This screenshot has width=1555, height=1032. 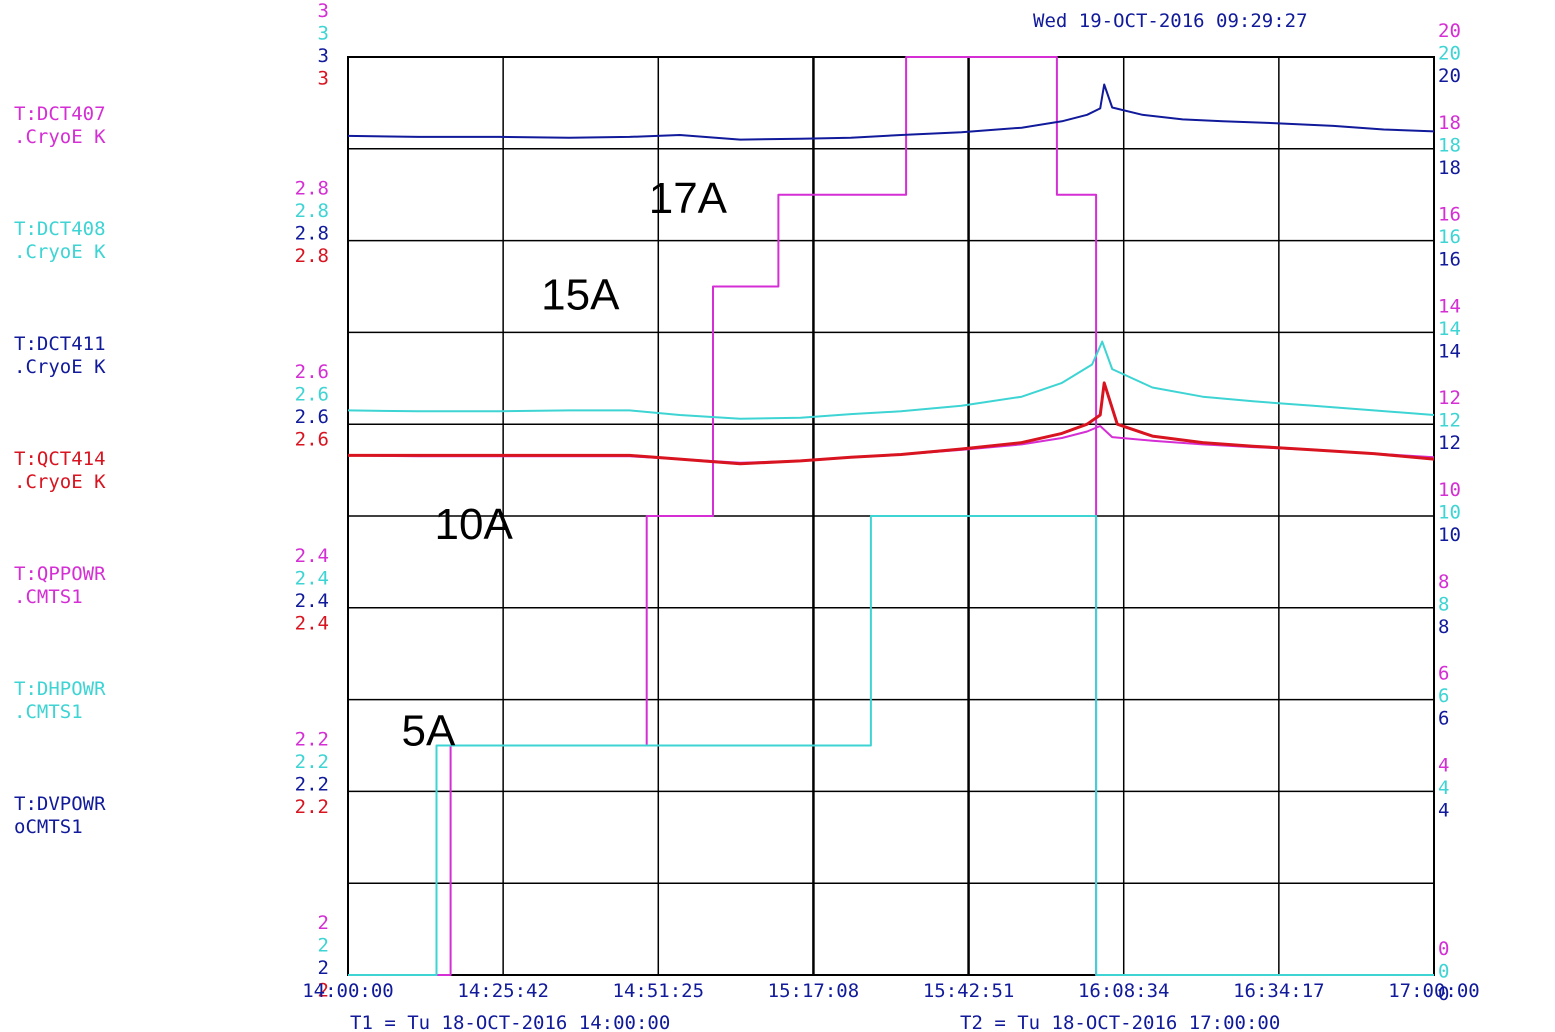 I want to click on legend-label: T:DCT411, so click(x=60, y=344).